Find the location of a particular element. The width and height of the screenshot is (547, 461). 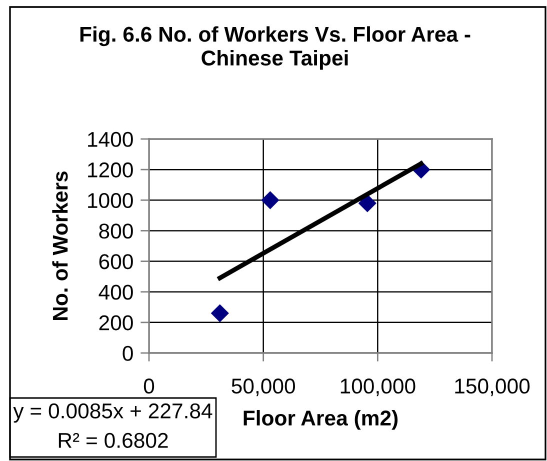

y-tick-label: 800 is located at coordinates (116, 231).